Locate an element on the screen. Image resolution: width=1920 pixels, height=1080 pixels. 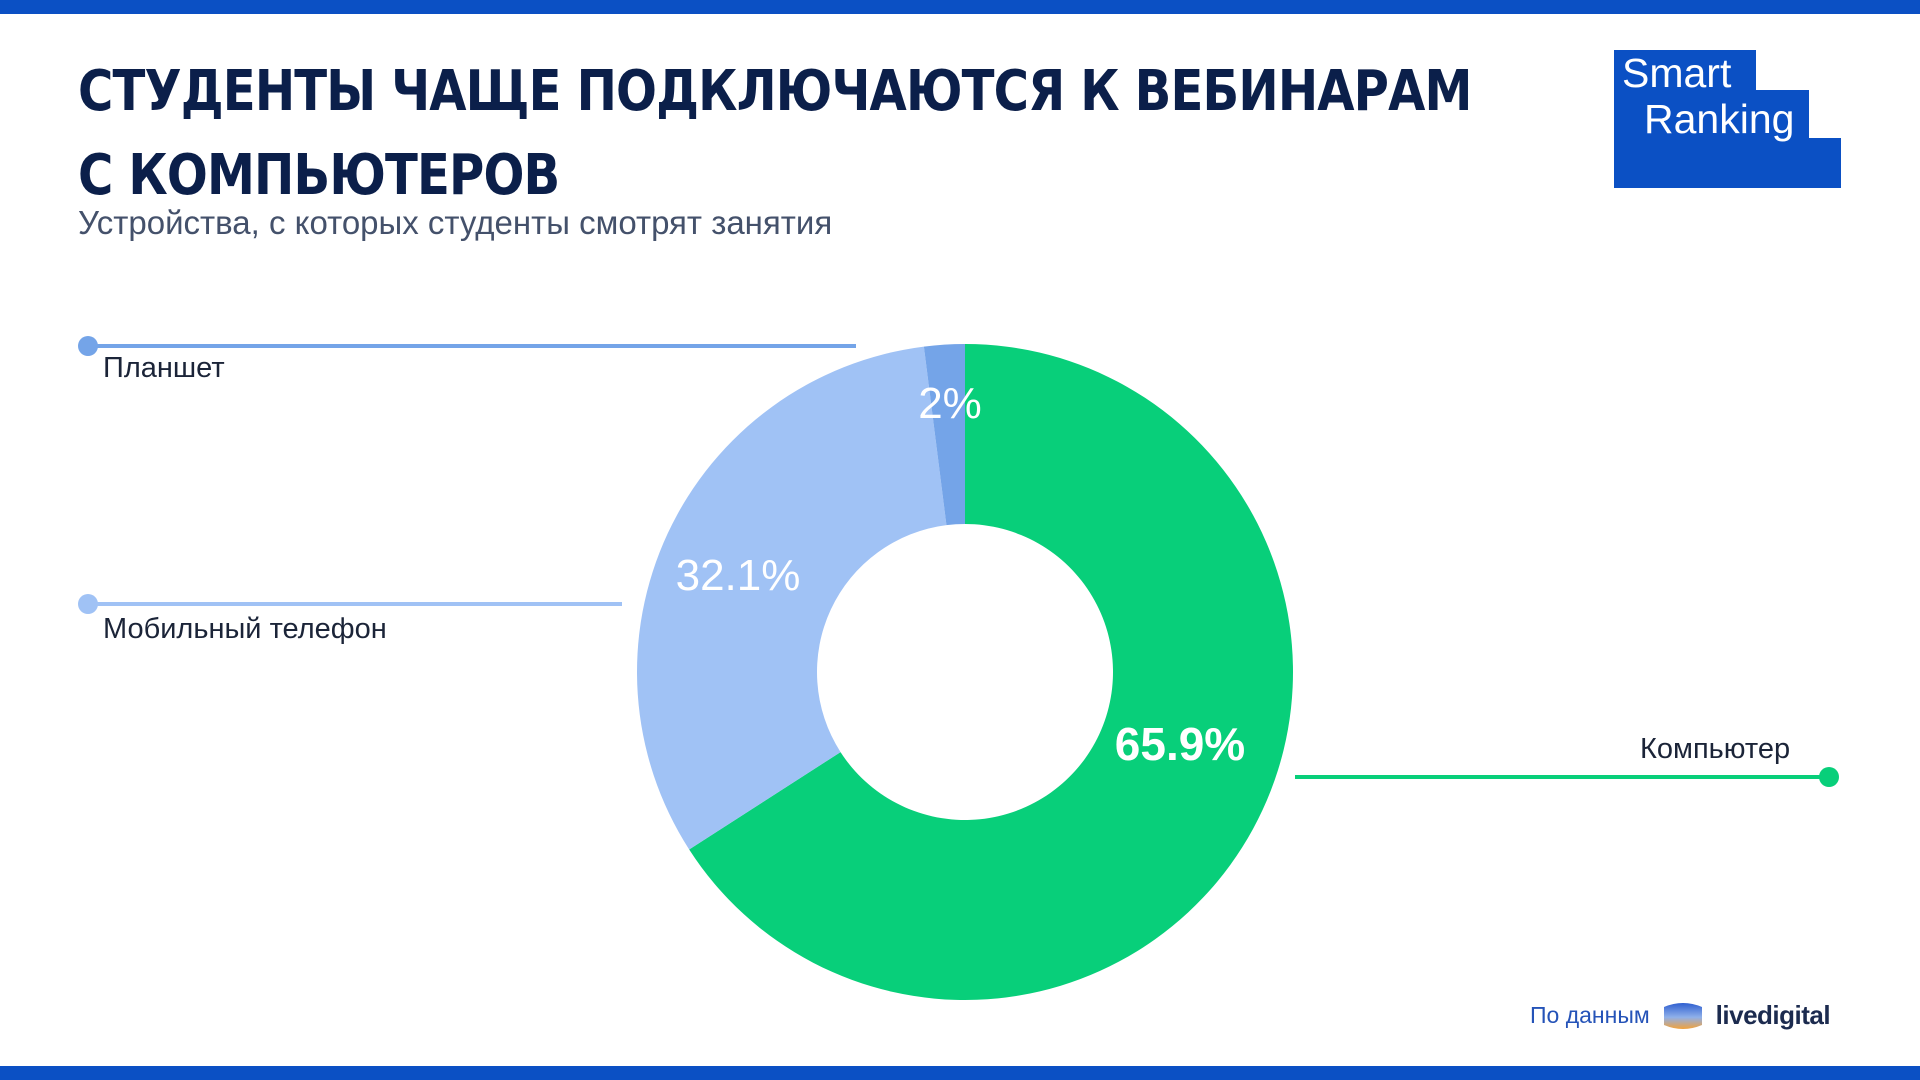
slice-value-label: 65.9% is located at coordinates (1180, 744).